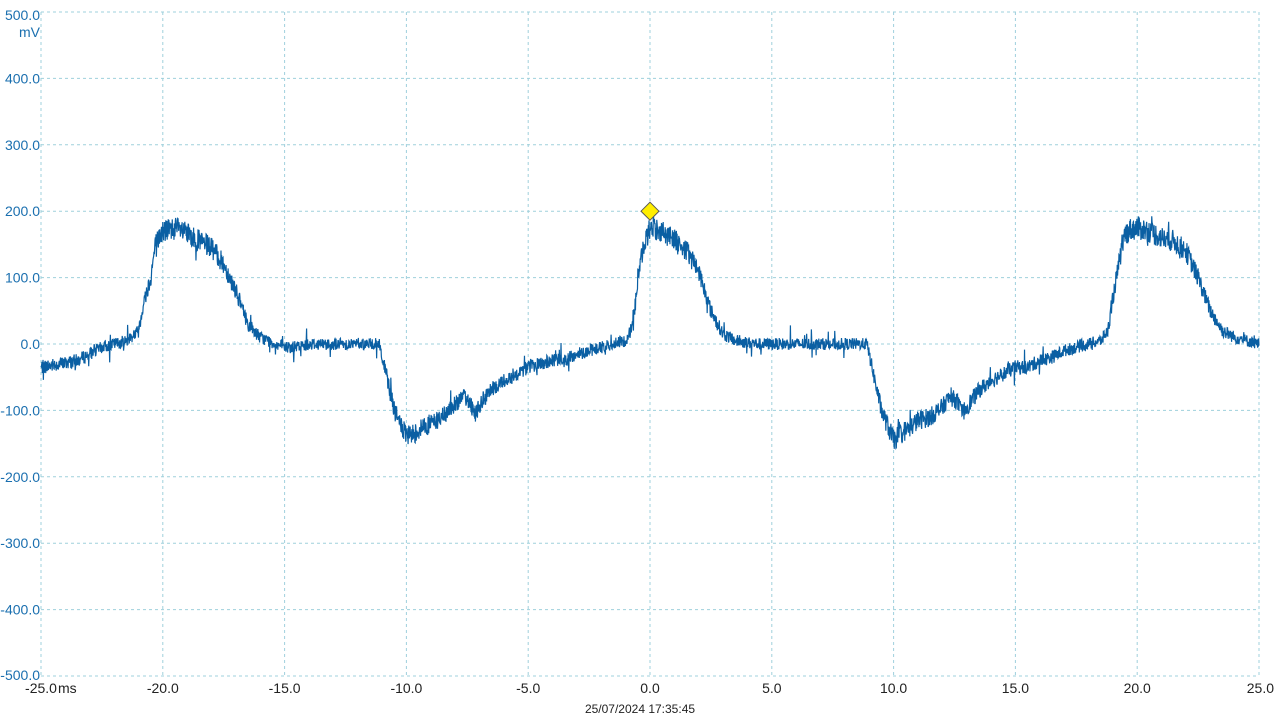  I want to click on x-tick-label: 15.0, so click(1015, 688).